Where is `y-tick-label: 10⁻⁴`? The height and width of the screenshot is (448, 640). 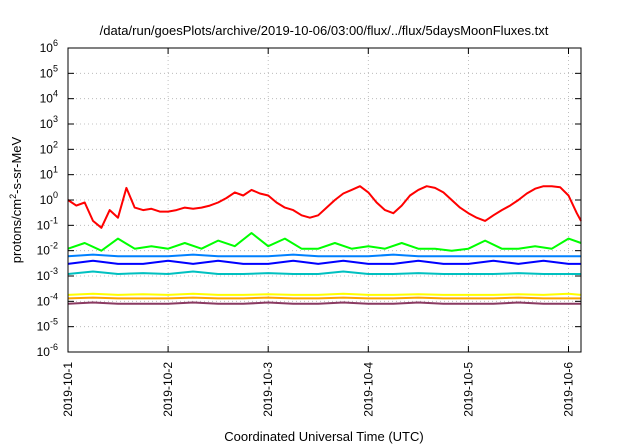
y-tick-label: 10⁻⁴ is located at coordinates (47, 299).